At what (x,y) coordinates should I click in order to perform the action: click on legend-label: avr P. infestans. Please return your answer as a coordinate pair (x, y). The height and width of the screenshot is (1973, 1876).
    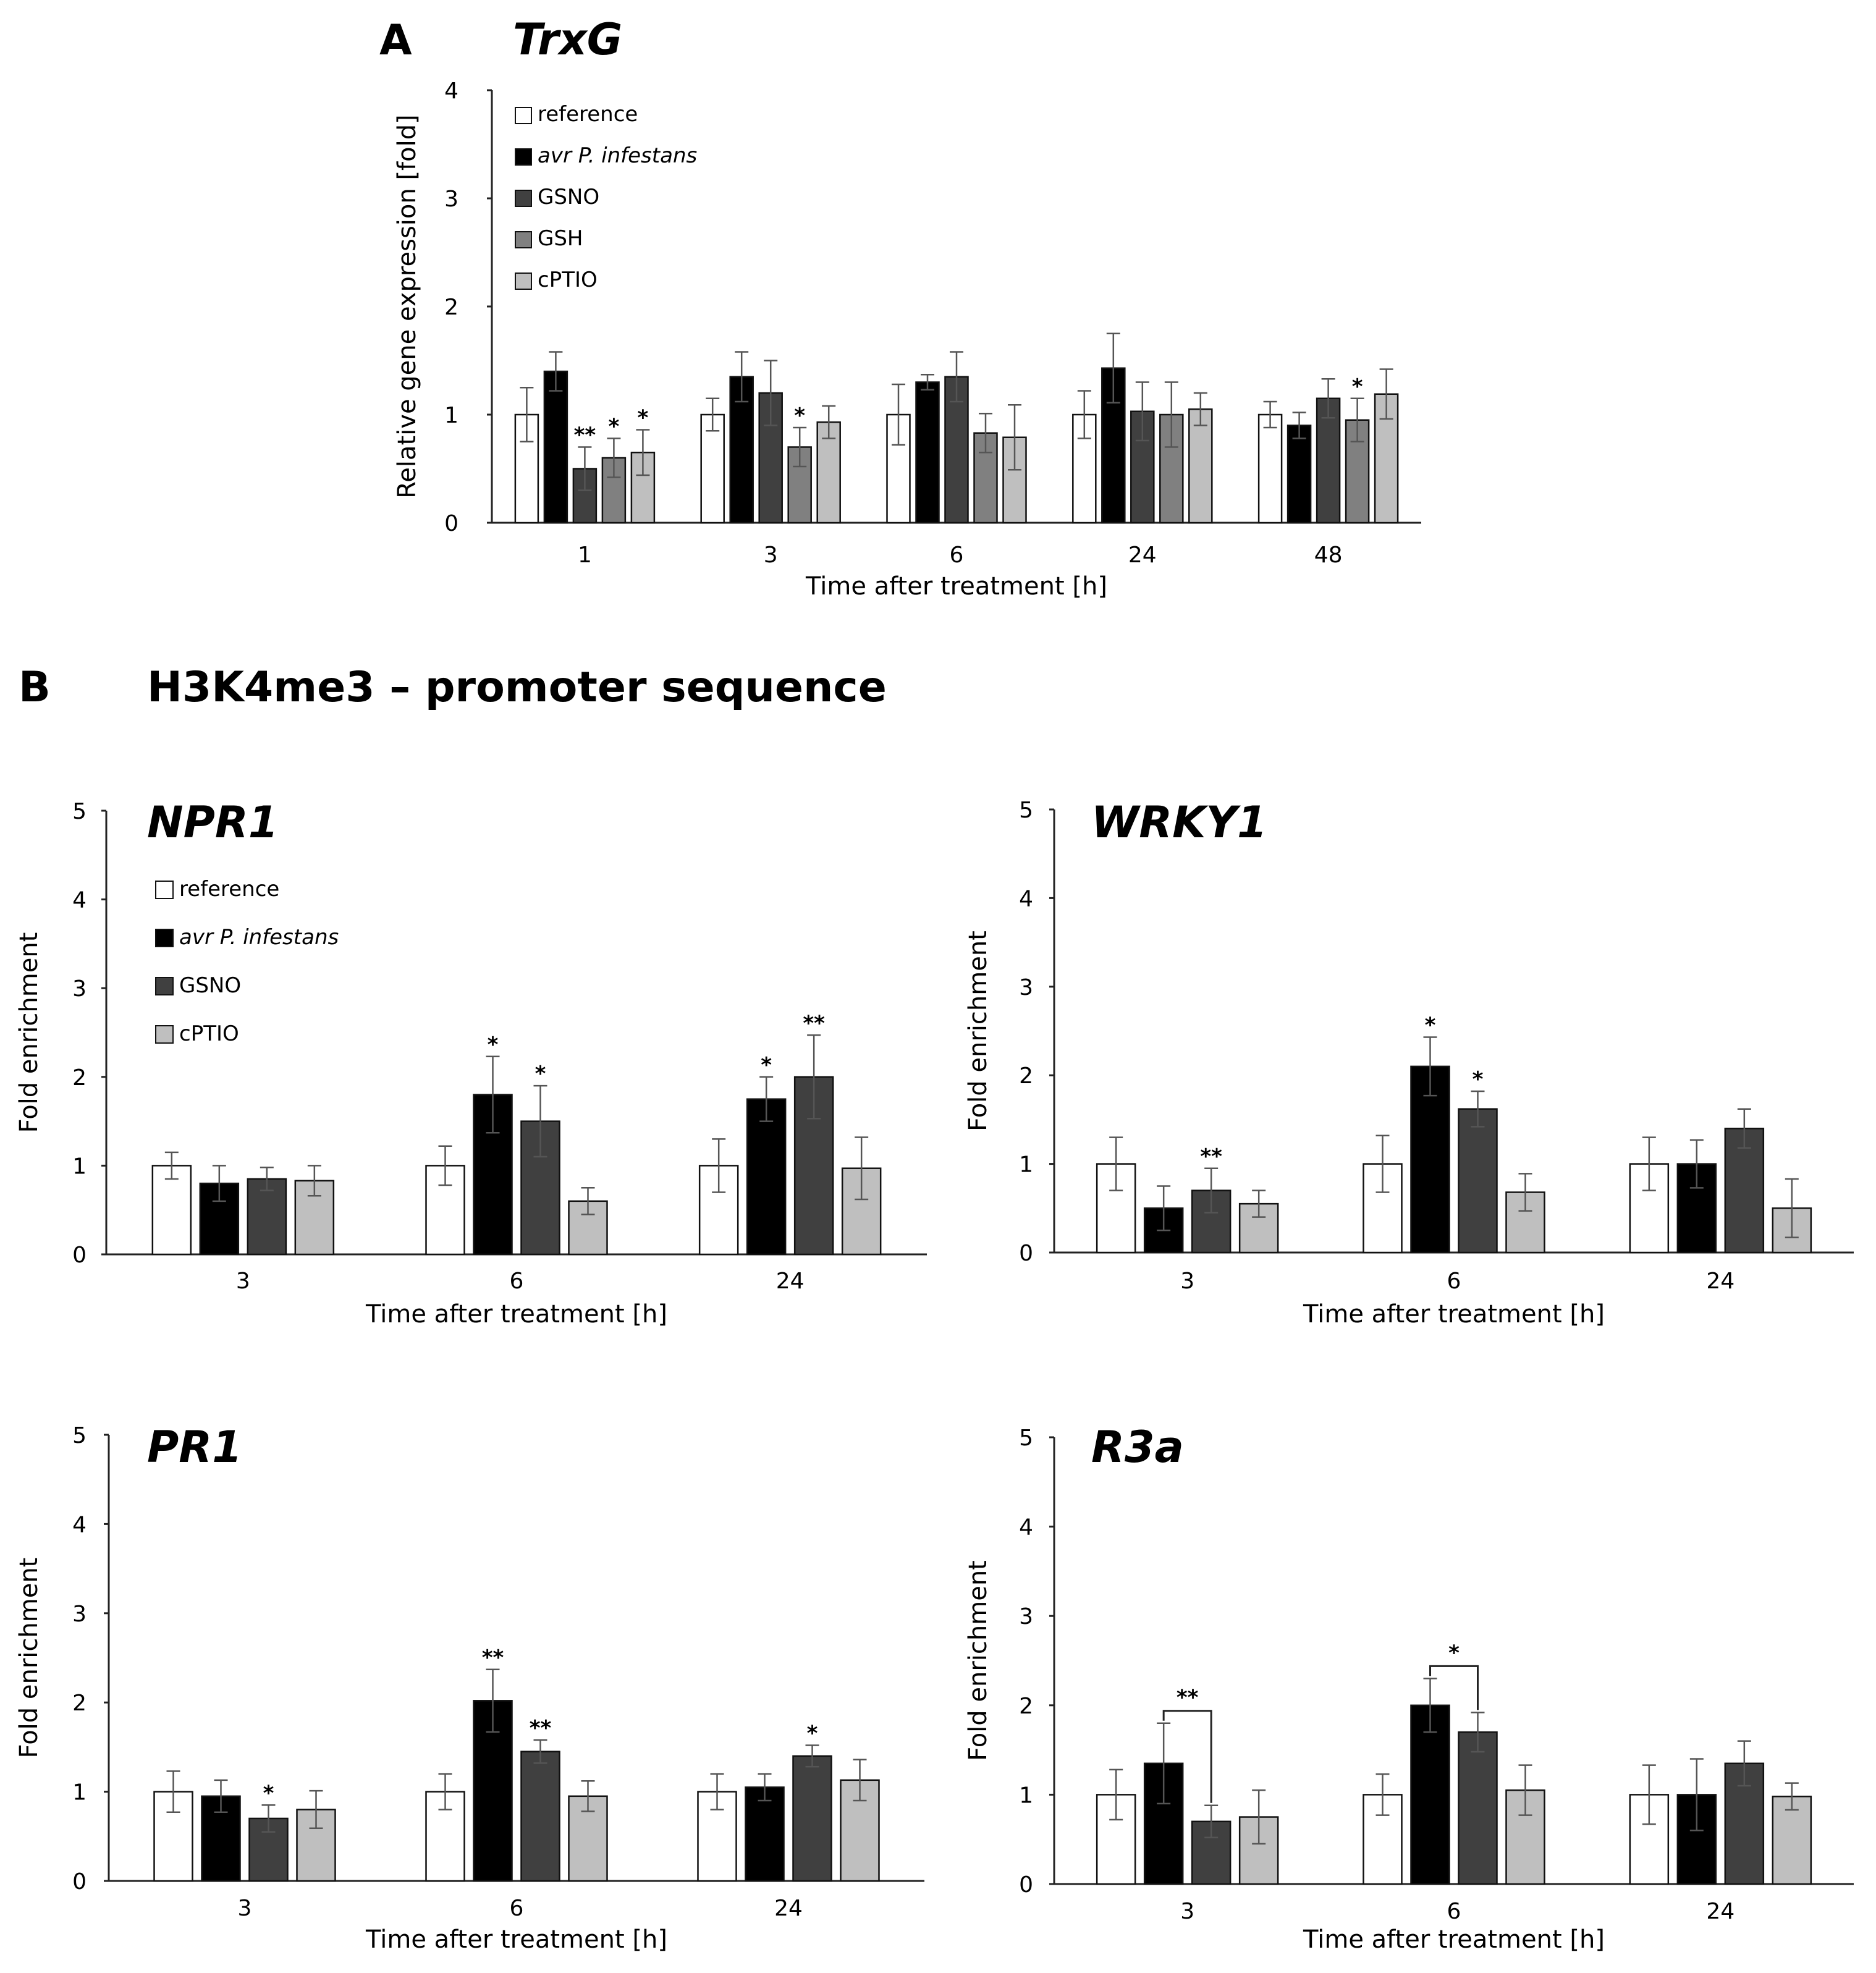
    Looking at the image, I should click on (617, 155).